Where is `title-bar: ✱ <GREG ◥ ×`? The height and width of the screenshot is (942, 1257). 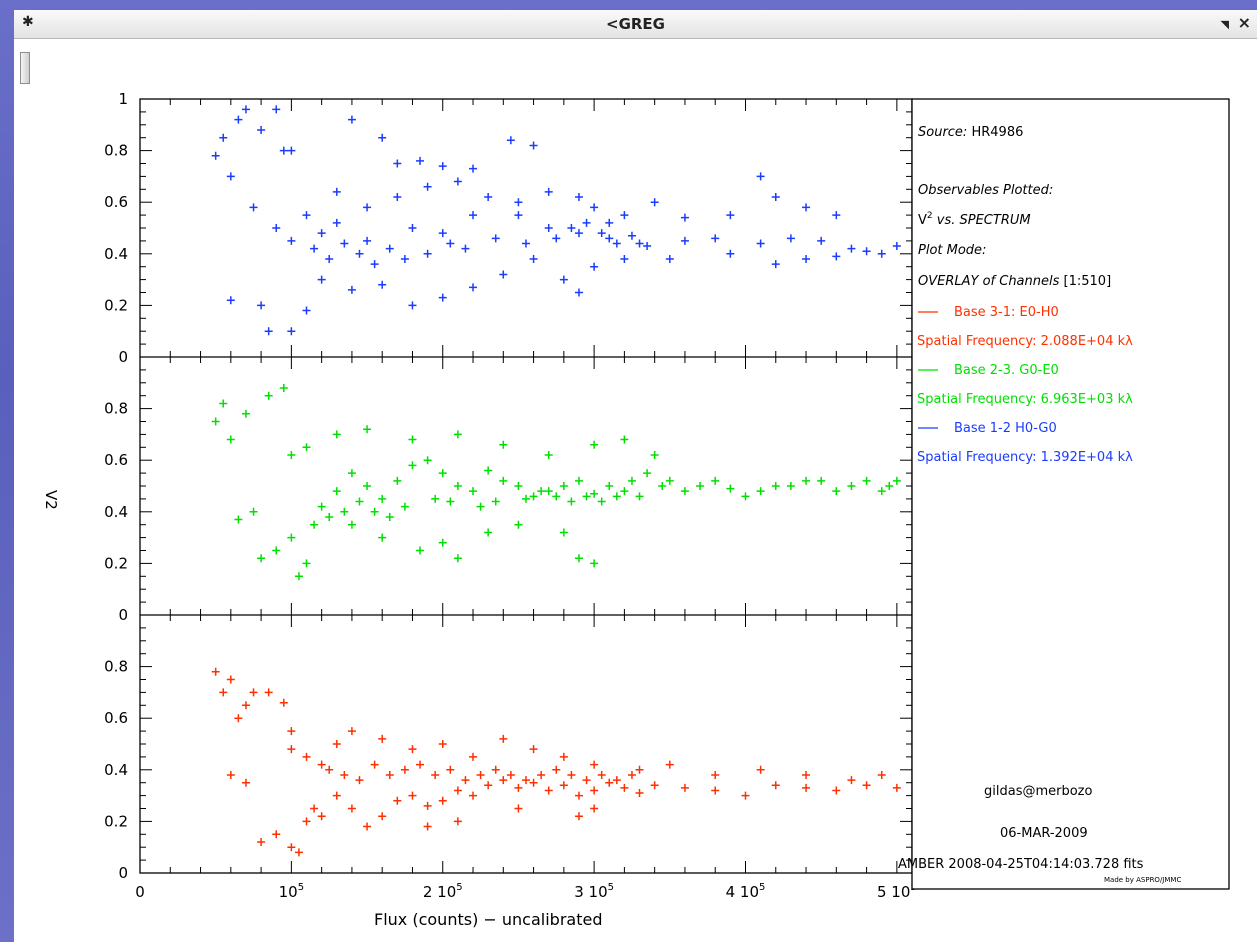
title-bar: ✱ <GREG ◥ × is located at coordinates (635, 24).